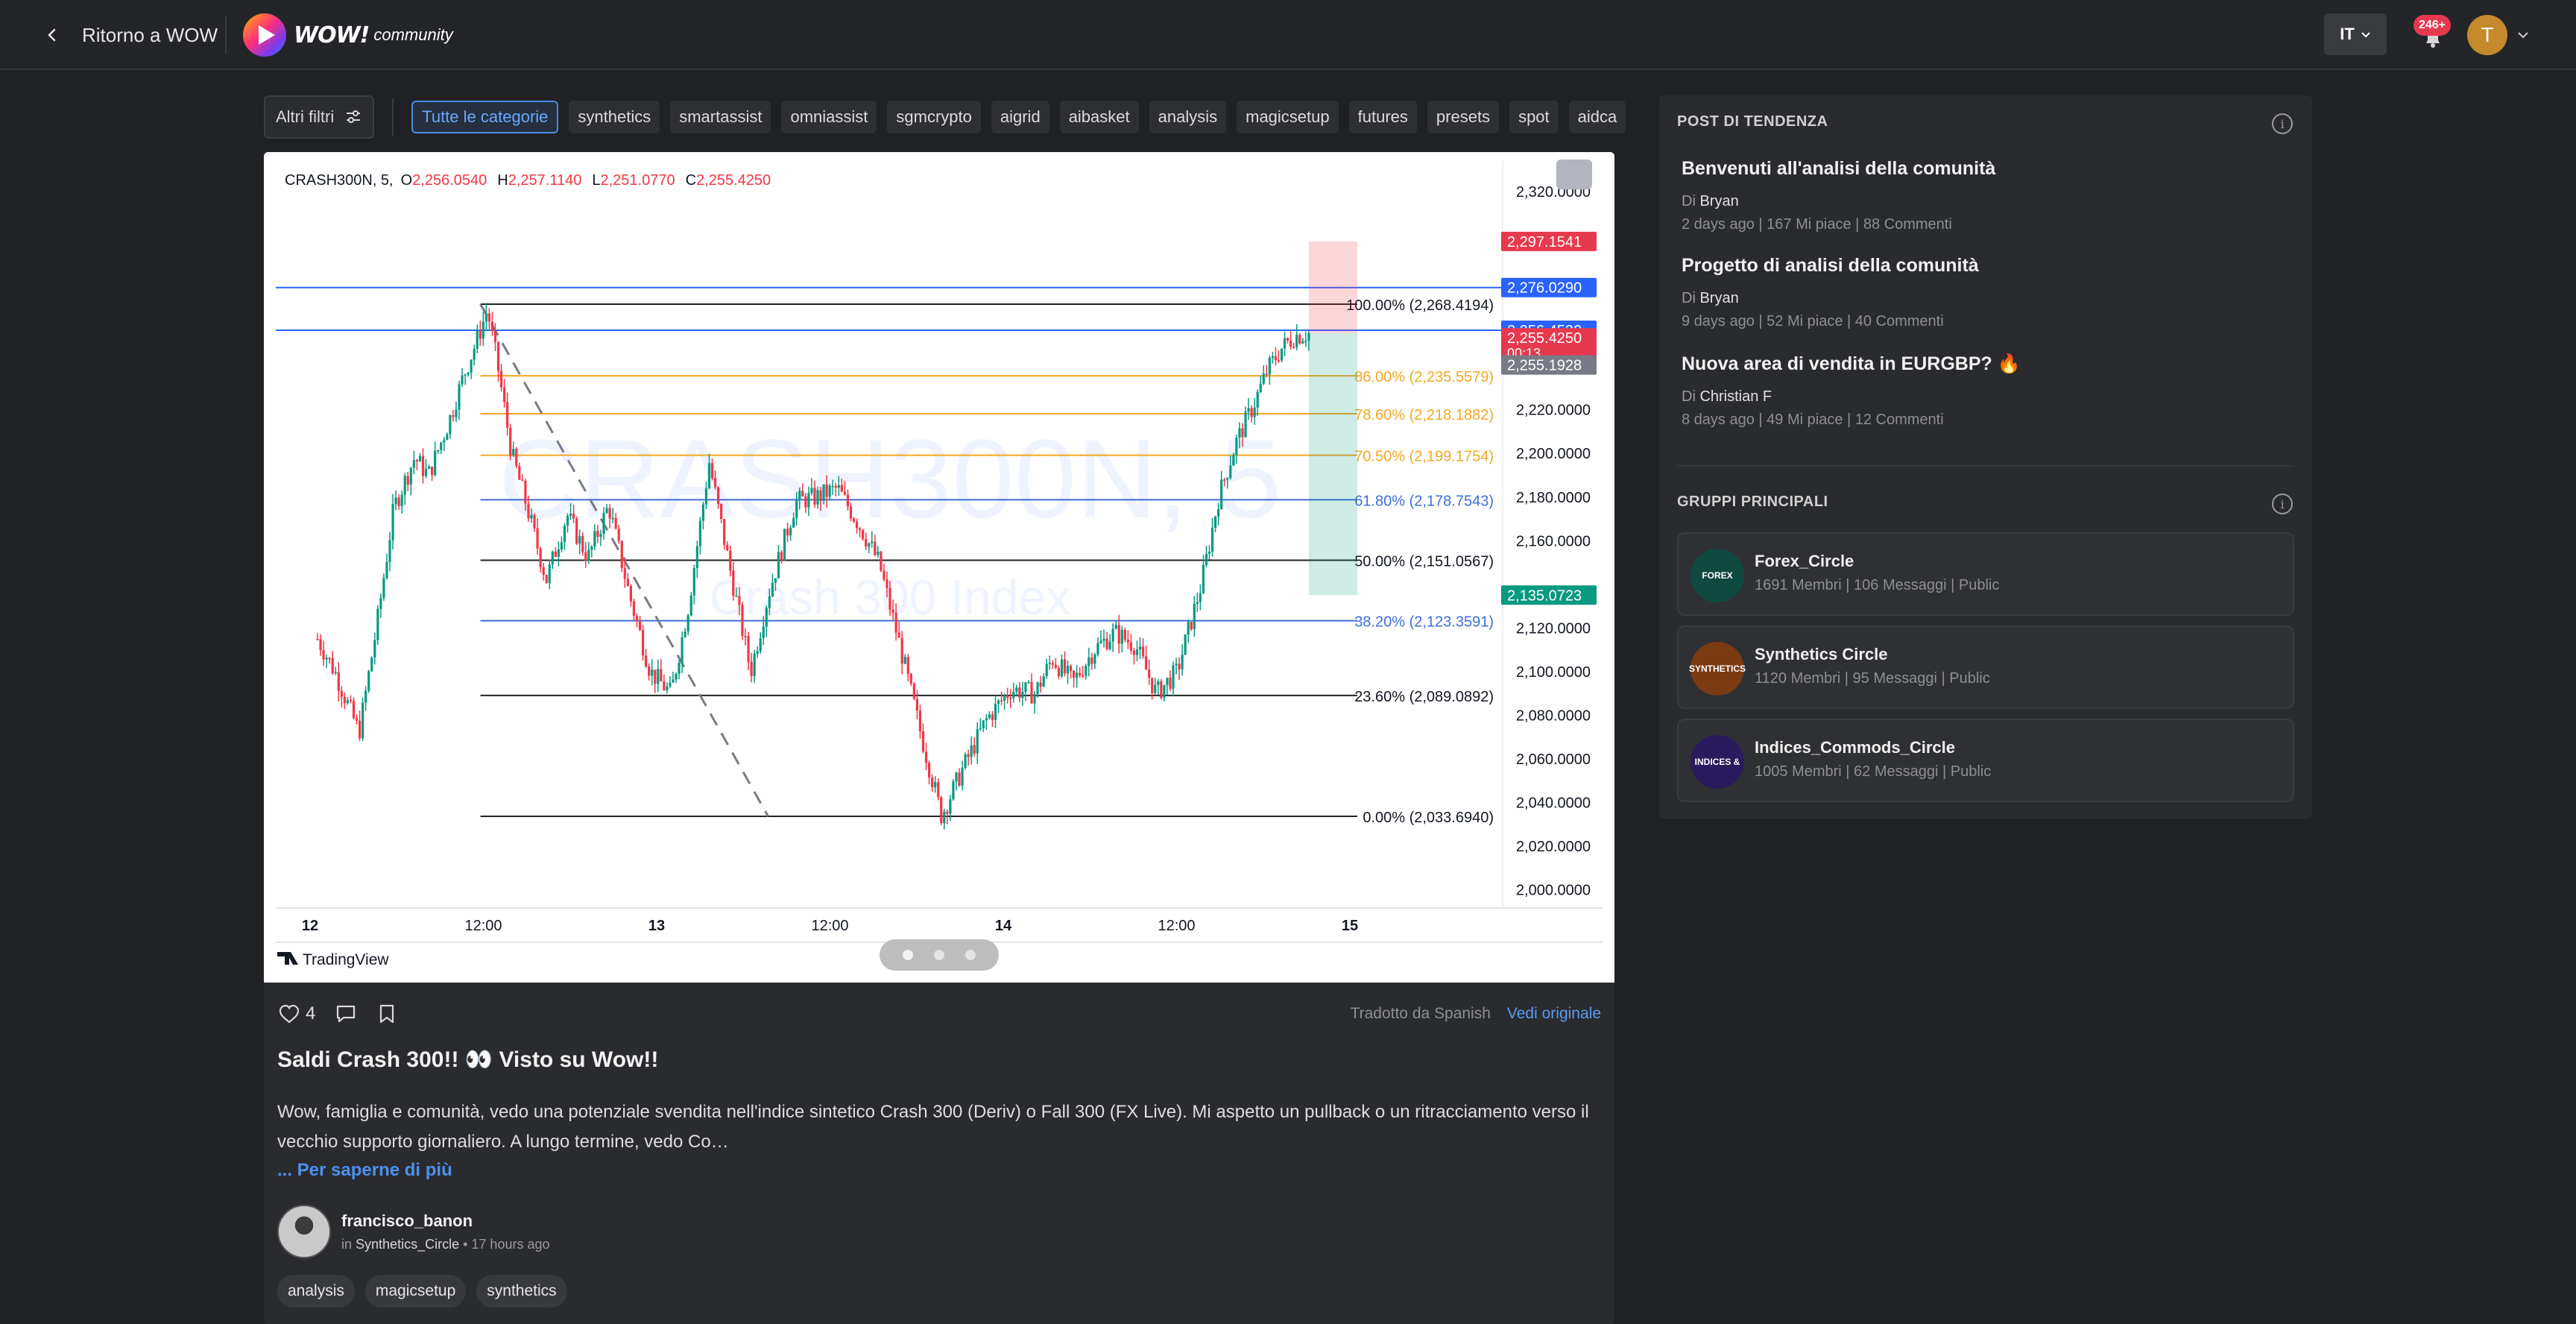 The height and width of the screenshot is (1324, 2576). I want to click on see-original-link: Vedi originale, so click(1553, 1014).